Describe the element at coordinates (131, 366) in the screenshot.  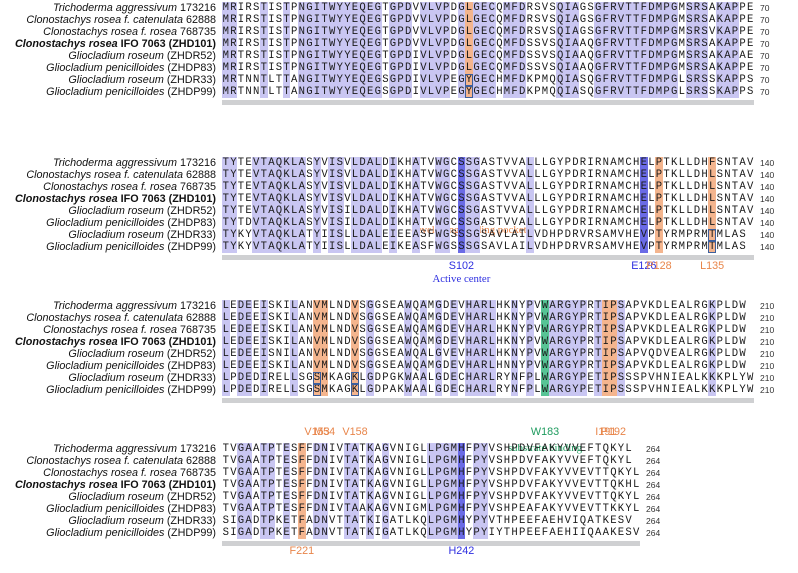
I see `species-label: Gliocladium penicilloides (ZHDP83)` at that location.